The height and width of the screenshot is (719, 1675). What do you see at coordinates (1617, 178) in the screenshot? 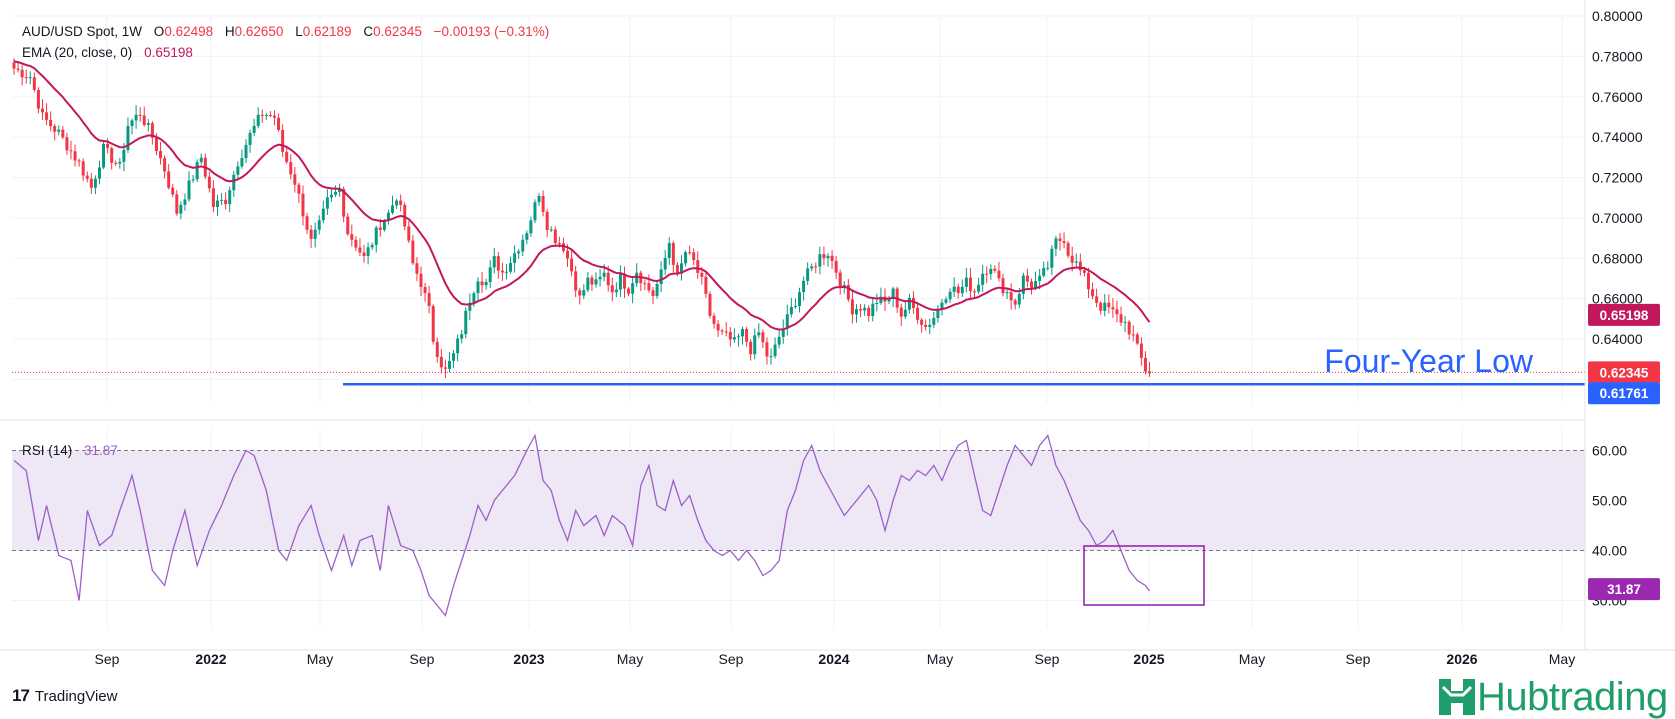
I see `price-tick-label: 0.72000` at bounding box center [1617, 178].